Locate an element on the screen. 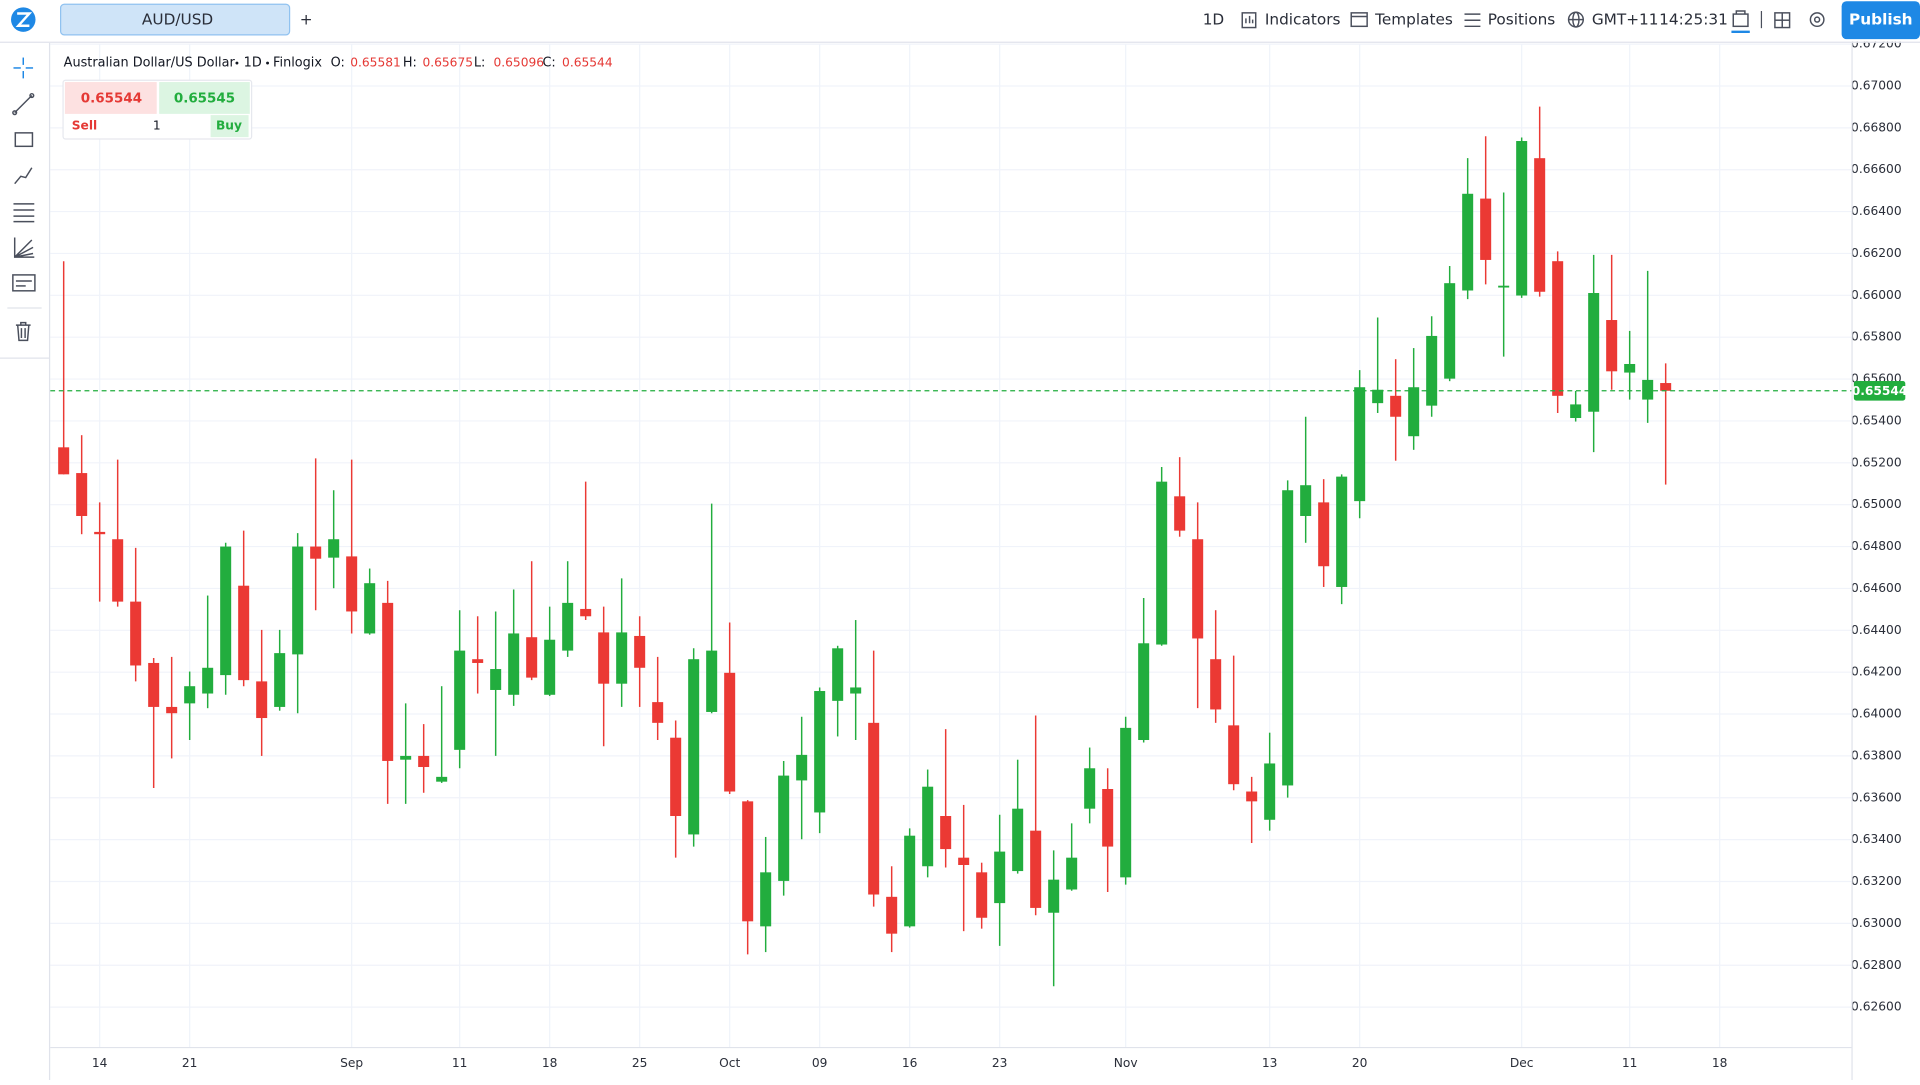 The image size is (1920, 1085). logo-part is located at coordinates (24, 19).